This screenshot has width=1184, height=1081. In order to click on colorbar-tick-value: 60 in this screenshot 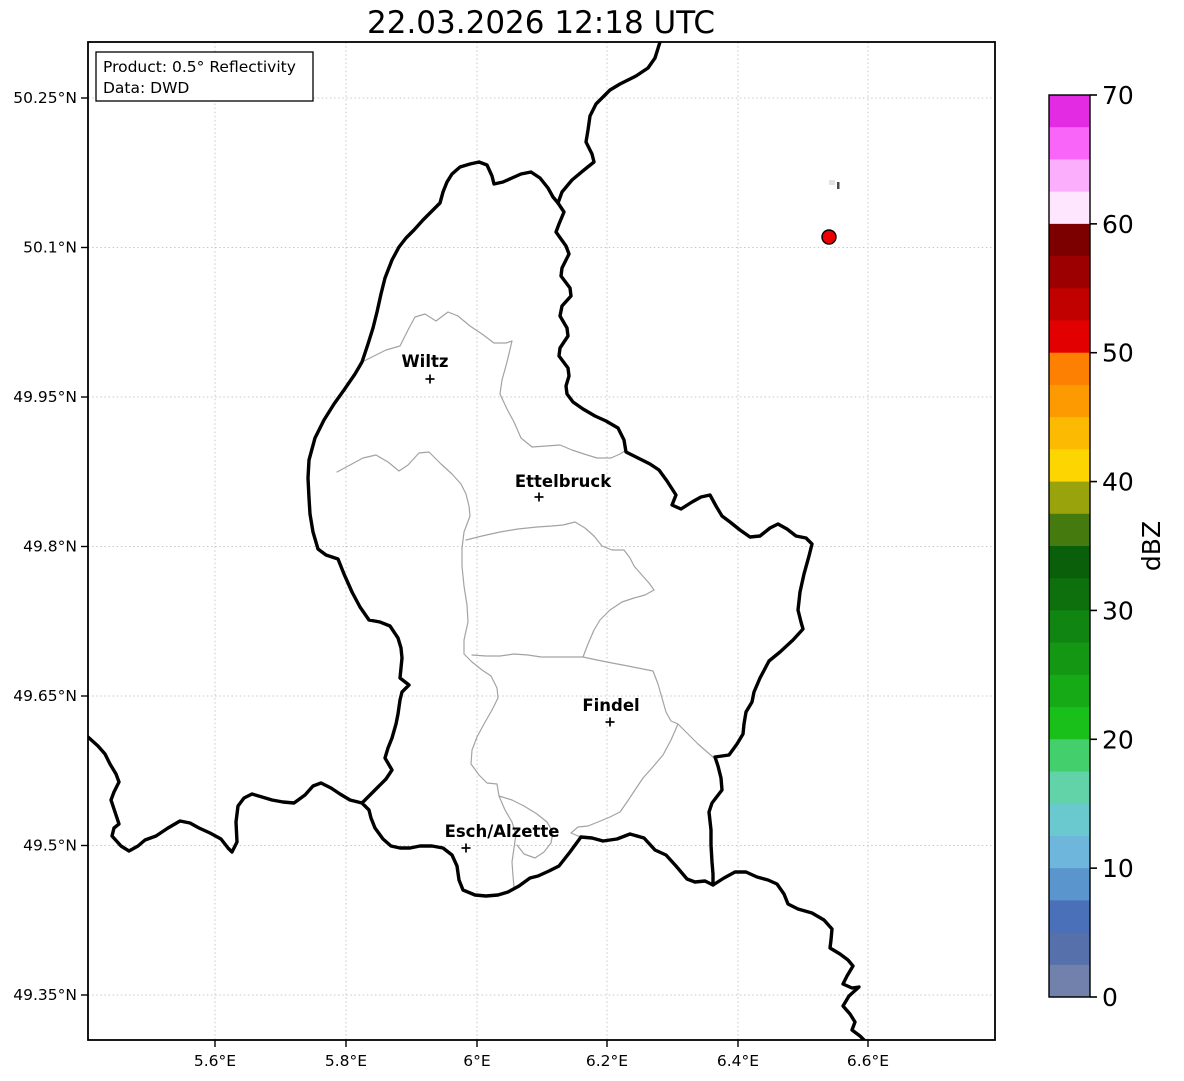, I will do `click(1118, 224)`.